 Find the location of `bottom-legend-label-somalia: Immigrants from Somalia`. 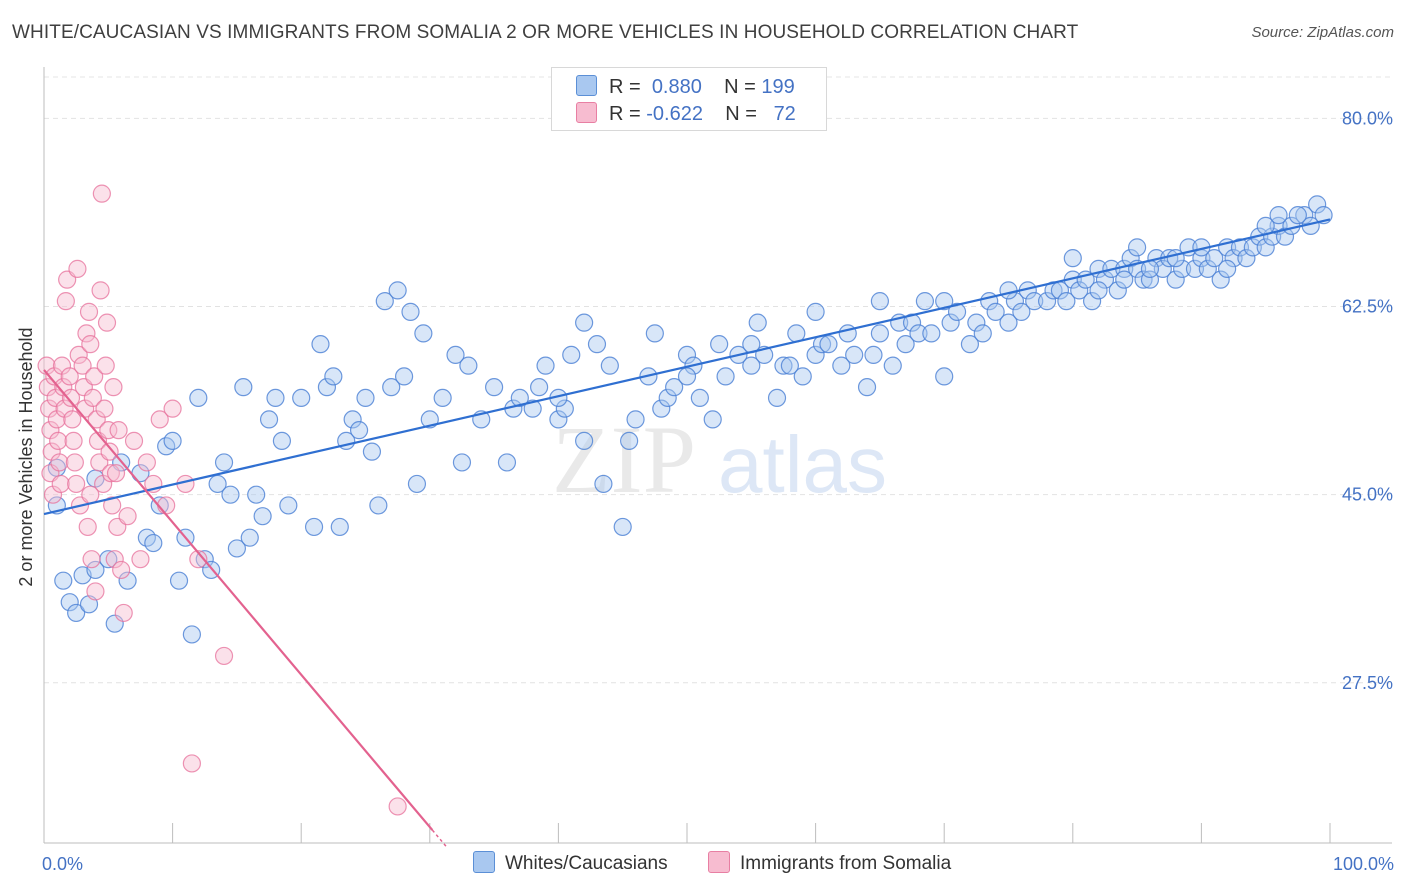

bottom-legend-label-somalia: Immigrants from Somalia is located at coordinates (846, 863).